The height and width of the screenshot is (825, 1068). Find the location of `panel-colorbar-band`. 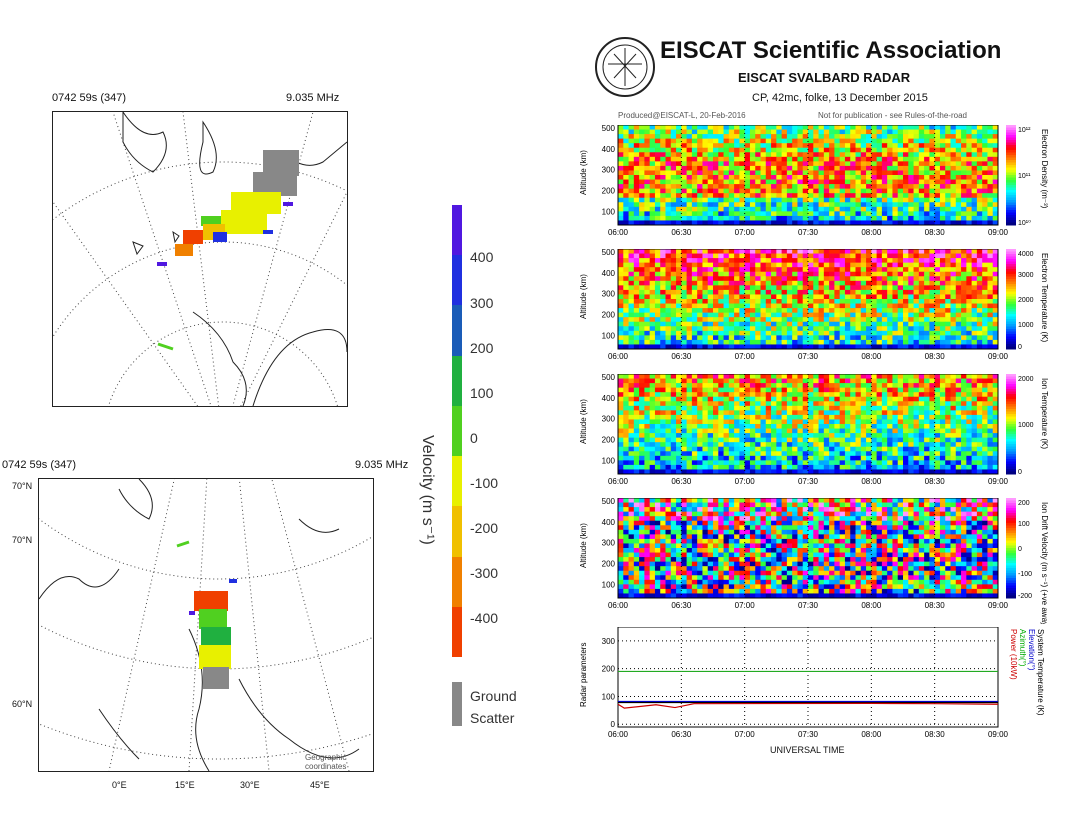

panel-colorbar-band is located at coordinates (1011, 181).